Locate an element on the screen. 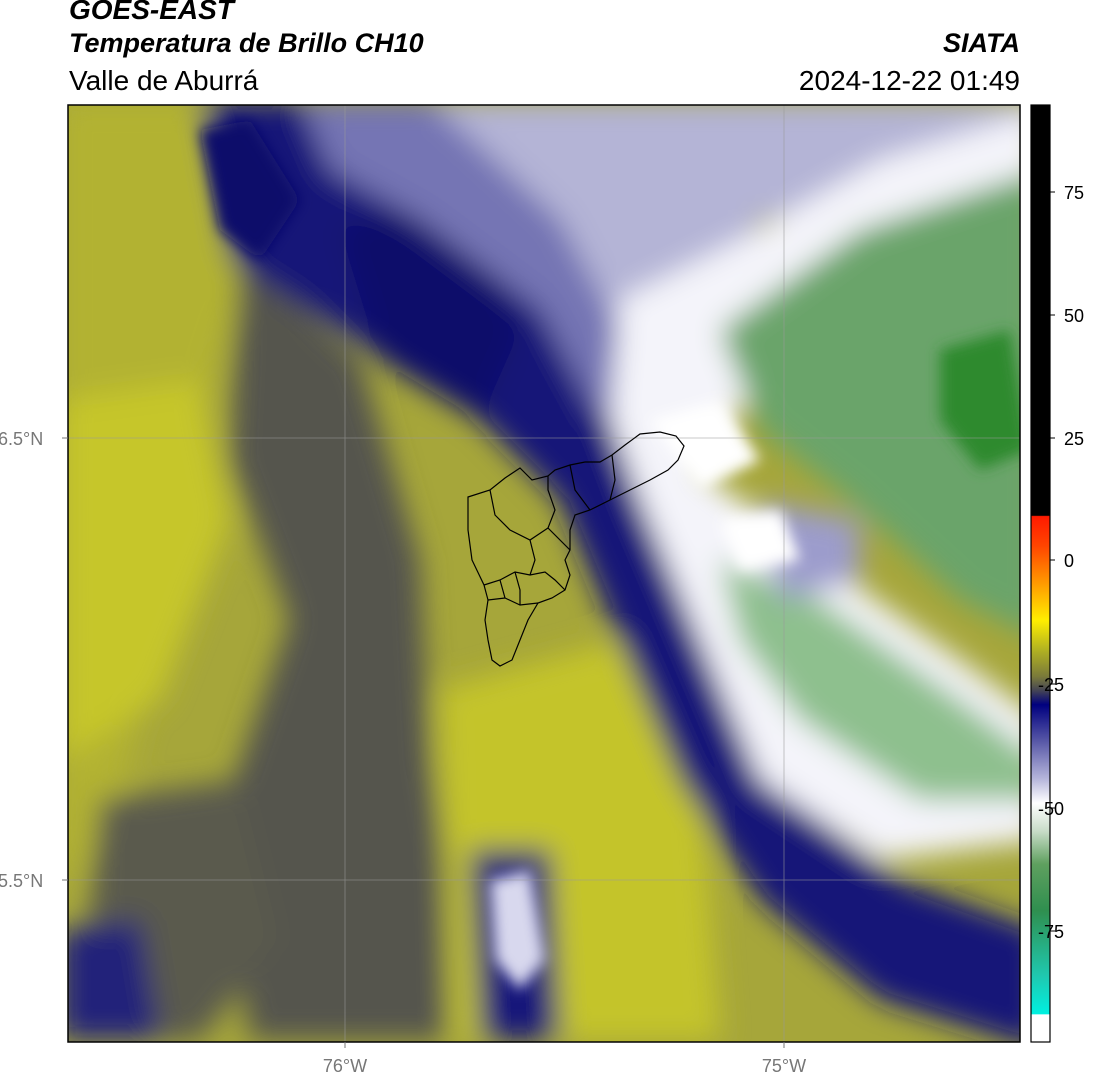  agency-label: SIATA is located at coordinates (981, 43).